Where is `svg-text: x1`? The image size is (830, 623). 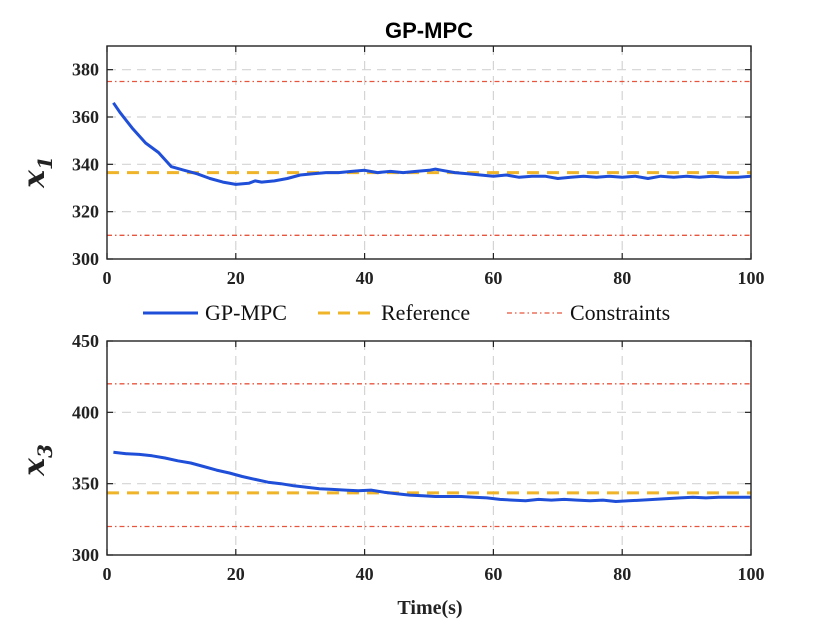
svg-text: x1 is located at coordinates (37, 172).